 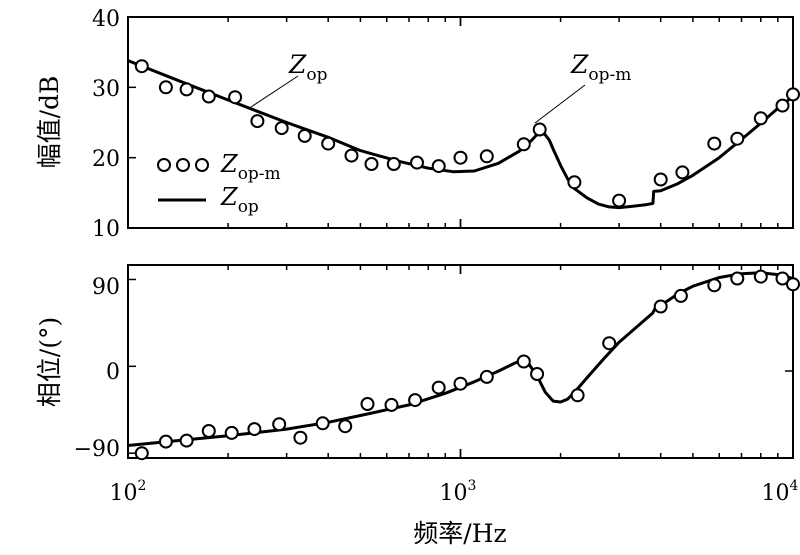 What do you see at coordinates (248, 207) in the screenshot?
I see `legend-line-label-sub: op` at bounding box center [248, 207].